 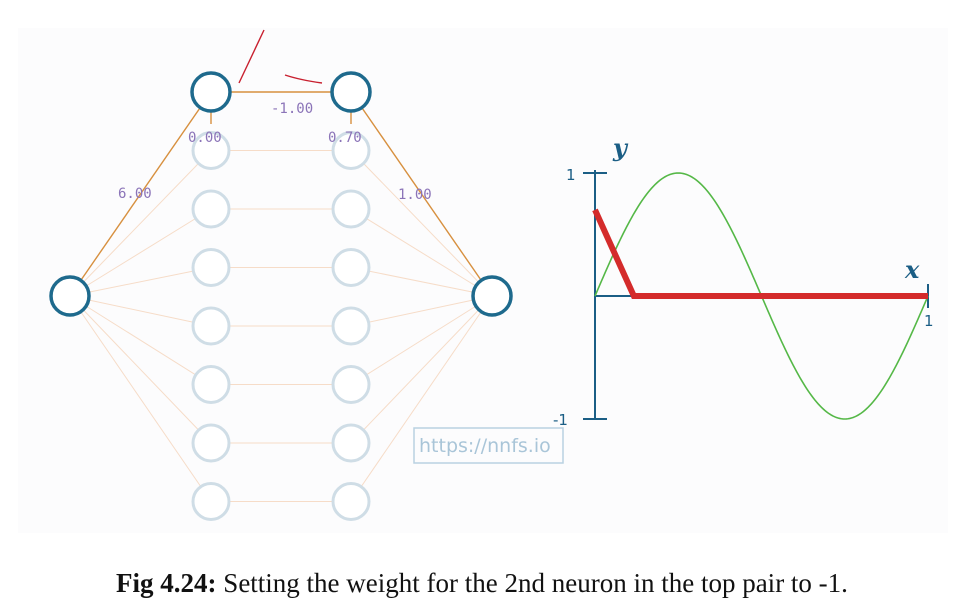 What do you see at coordinates (205, 138) in the screenshot?
I see `bias-label-top-left: 0.00` at bounding box center [205, 138].